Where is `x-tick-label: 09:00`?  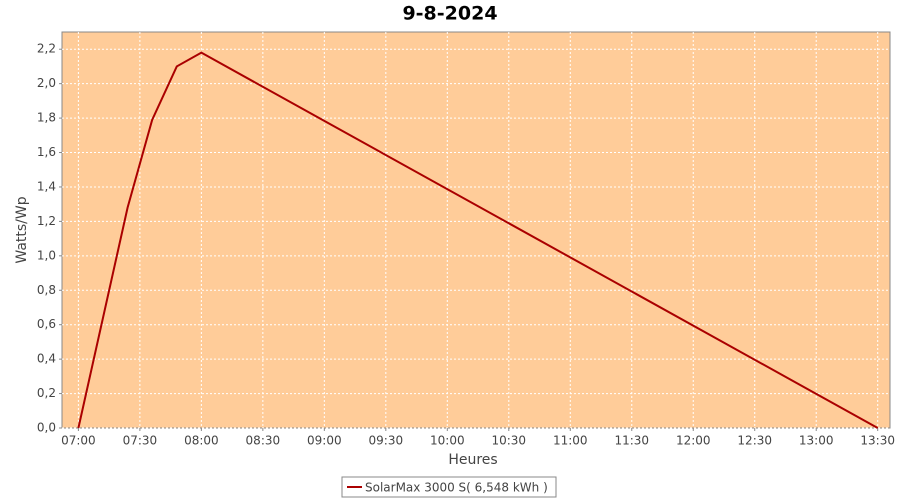 x-tick-label: 09:00 is located at coordinates (324, 441).